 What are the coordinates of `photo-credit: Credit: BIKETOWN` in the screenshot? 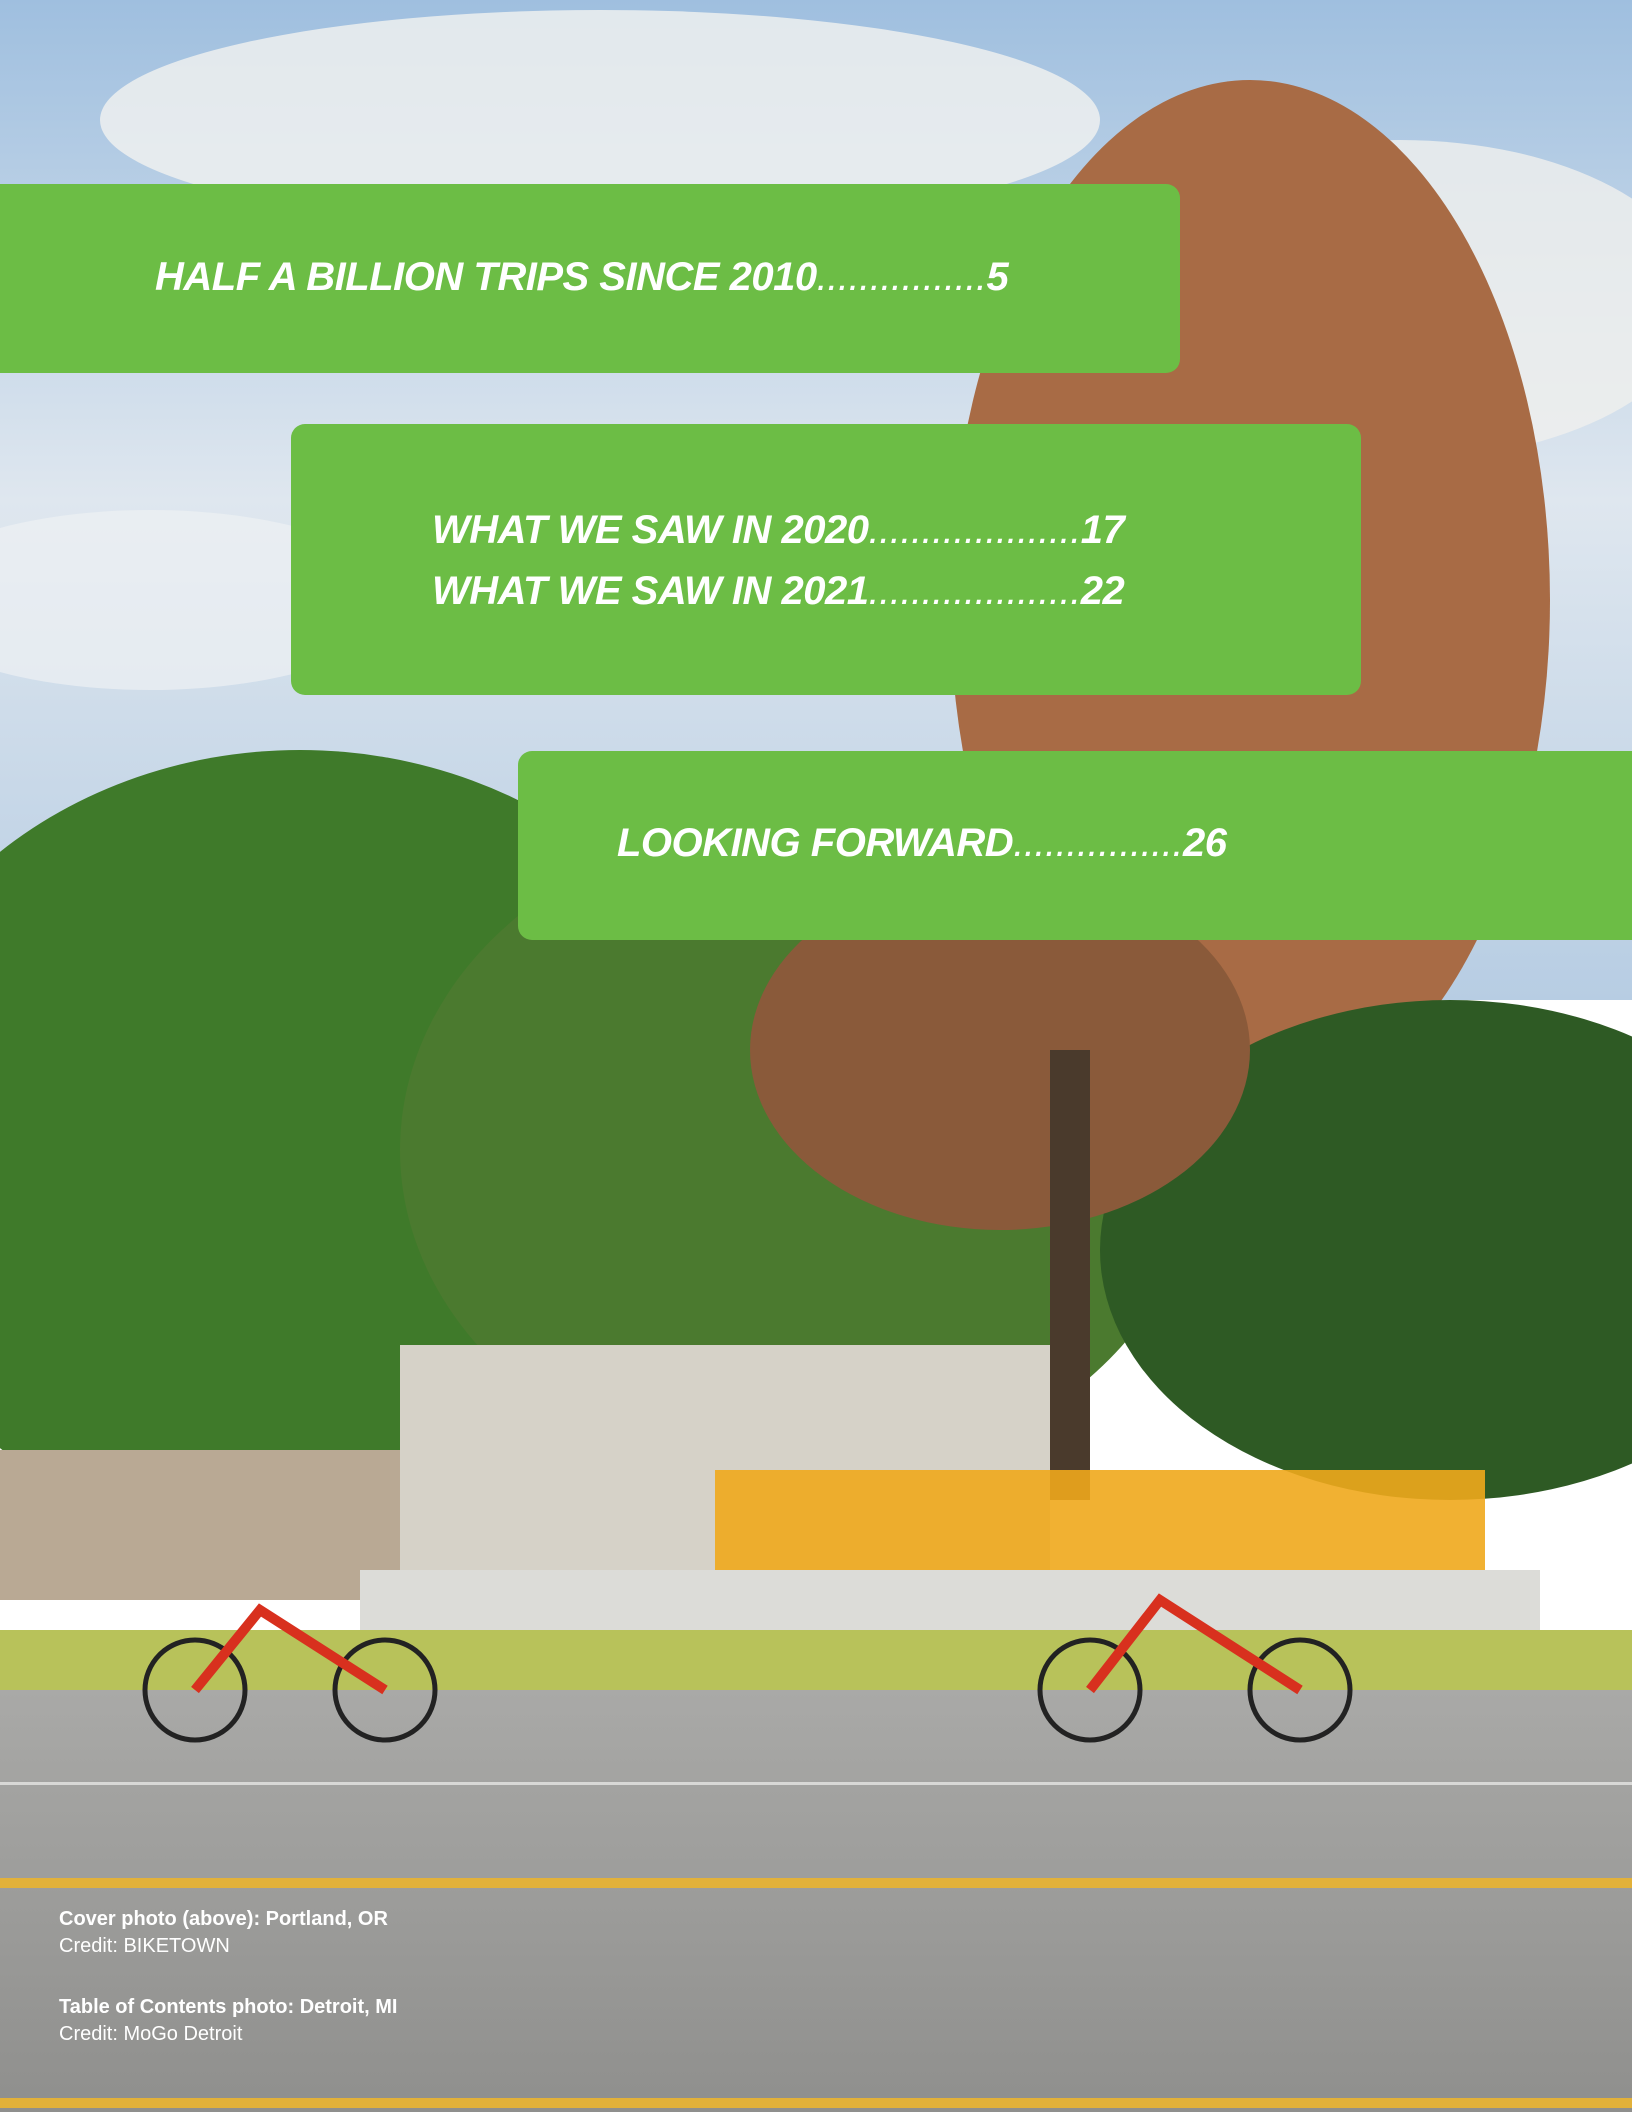 It's located at (144, 1946).